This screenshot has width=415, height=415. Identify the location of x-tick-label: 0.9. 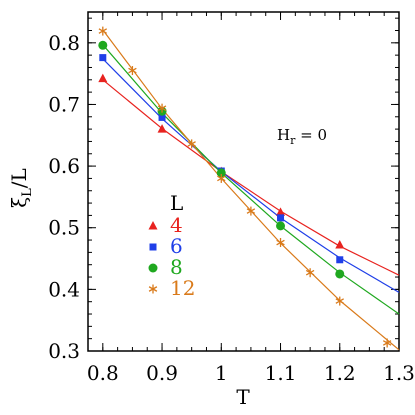
(162, 373).